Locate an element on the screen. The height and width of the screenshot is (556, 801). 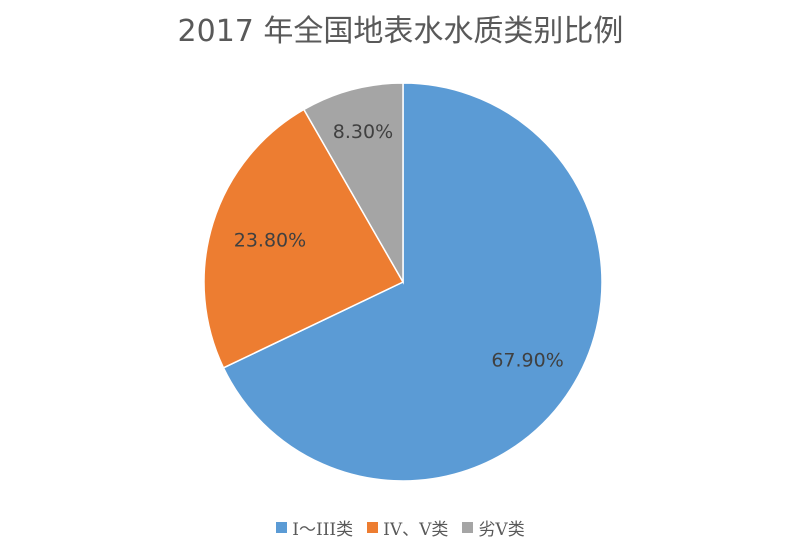
legend-label-3: 劣V类 is located at coordinates (501, 530).